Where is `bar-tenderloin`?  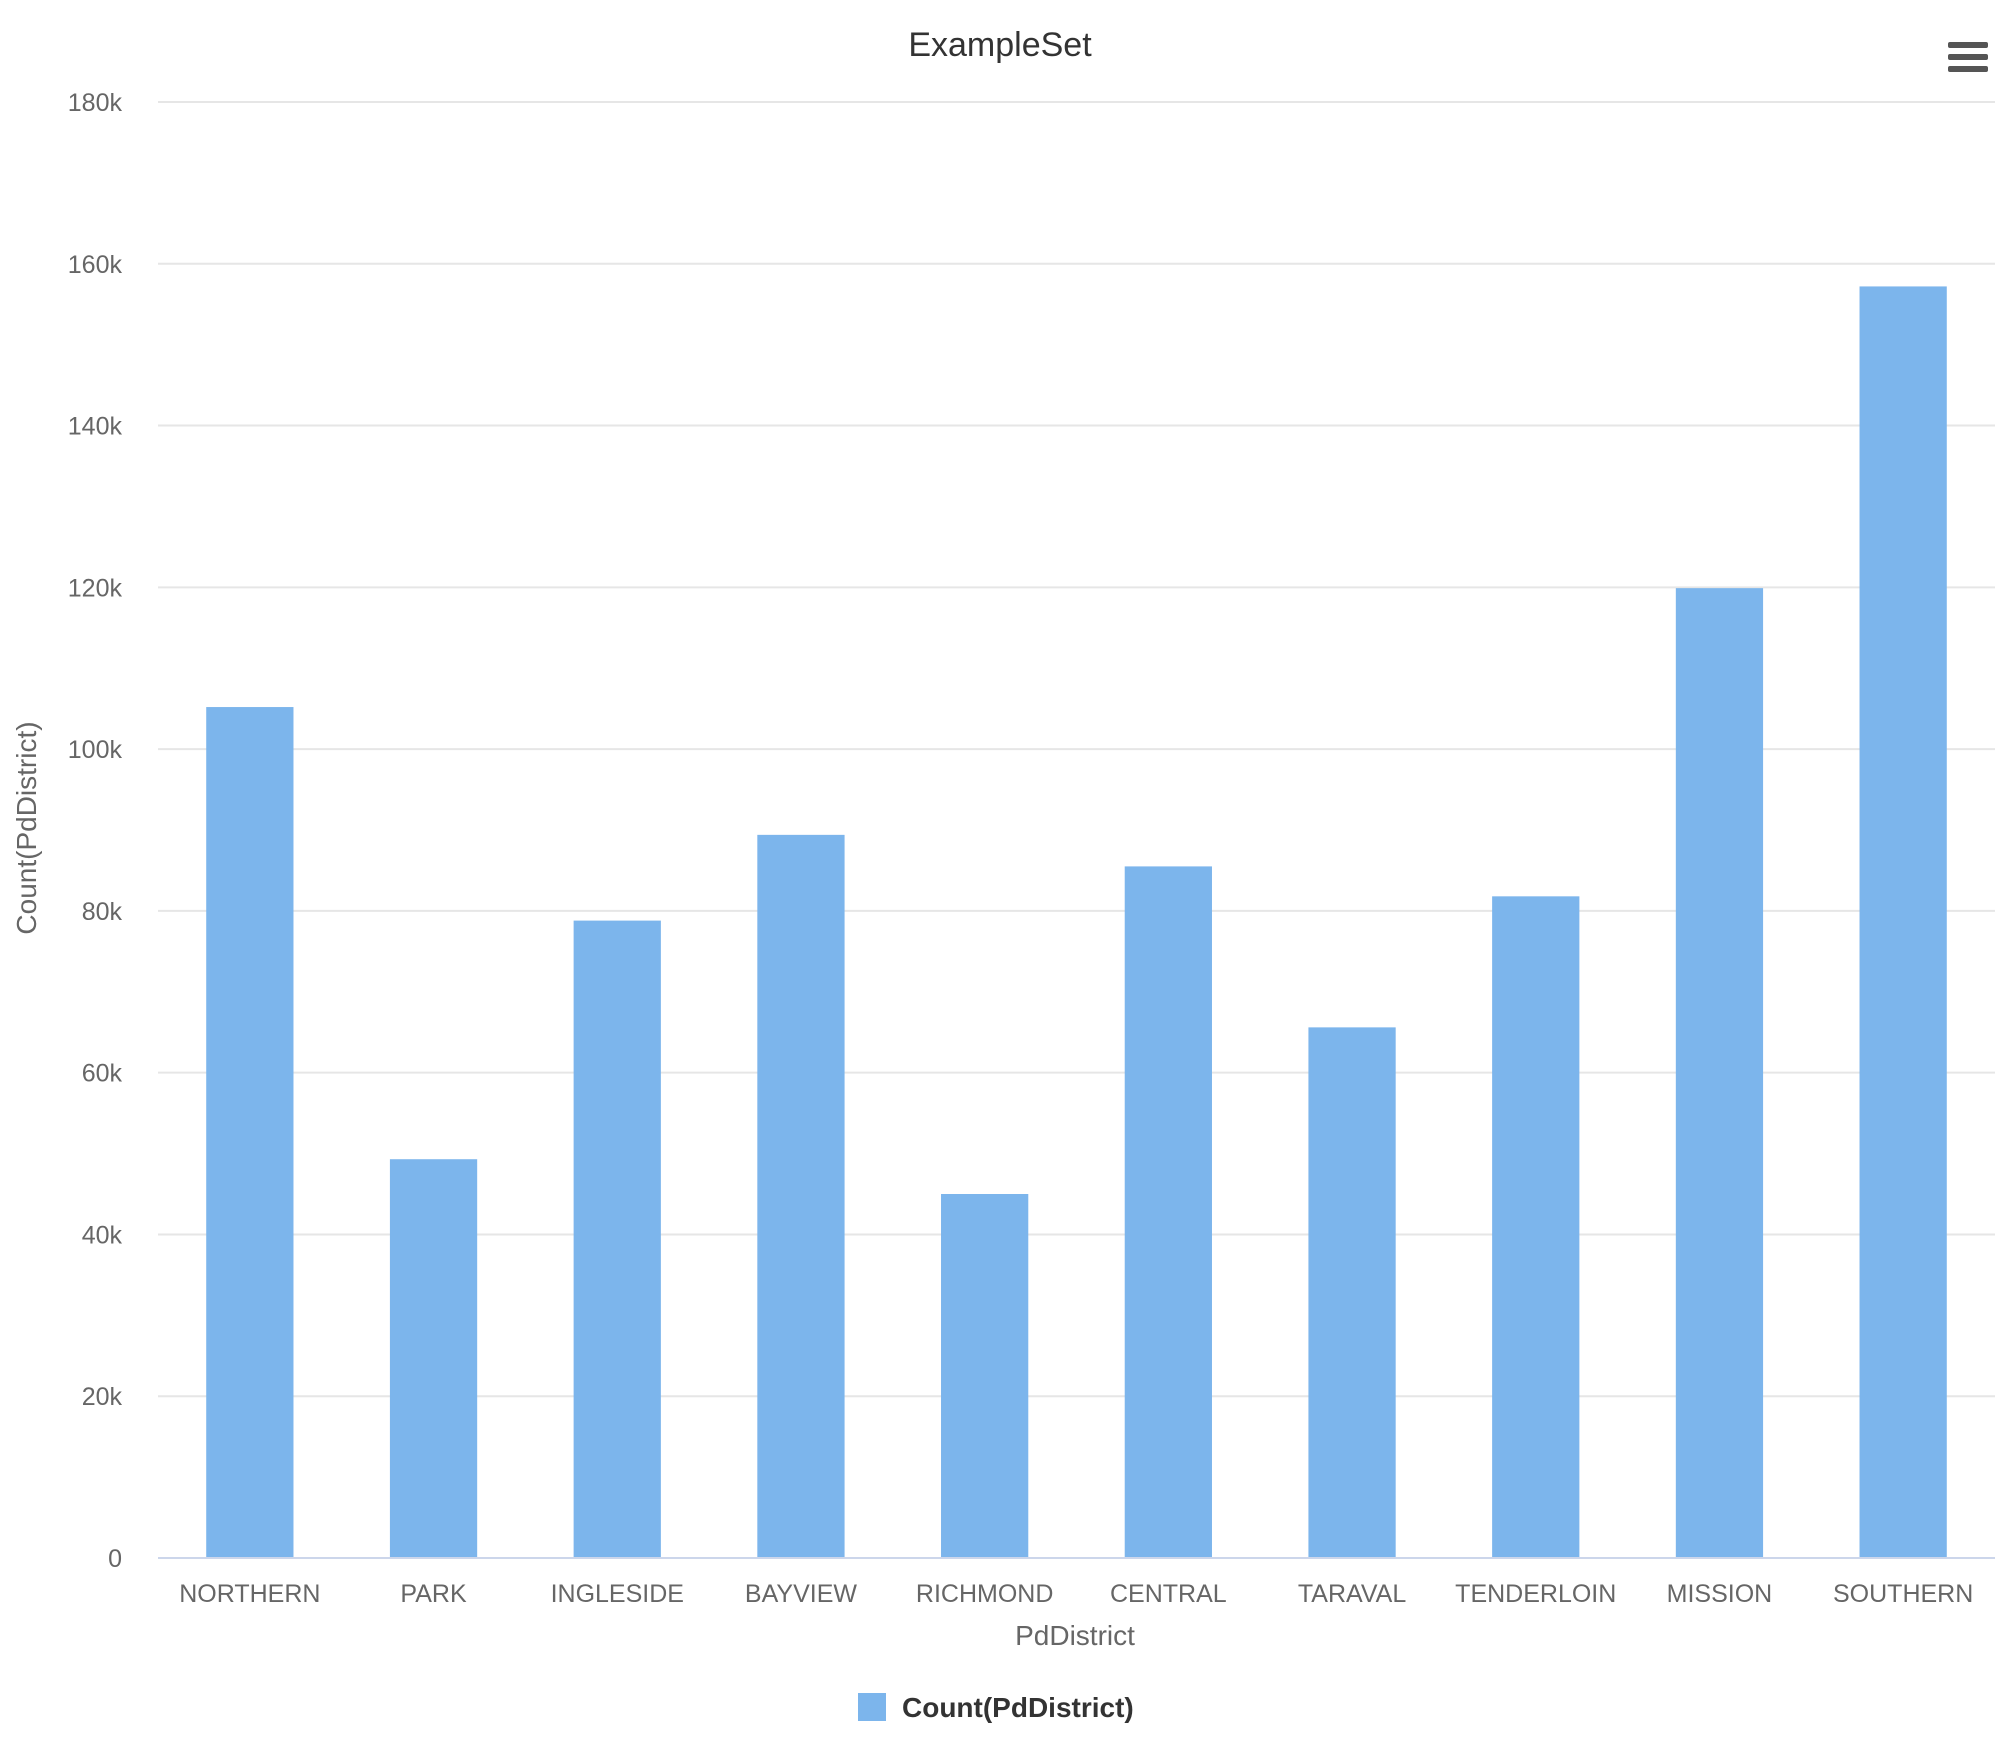 bar-tenderloin is located at coordinates (1536, 1227).